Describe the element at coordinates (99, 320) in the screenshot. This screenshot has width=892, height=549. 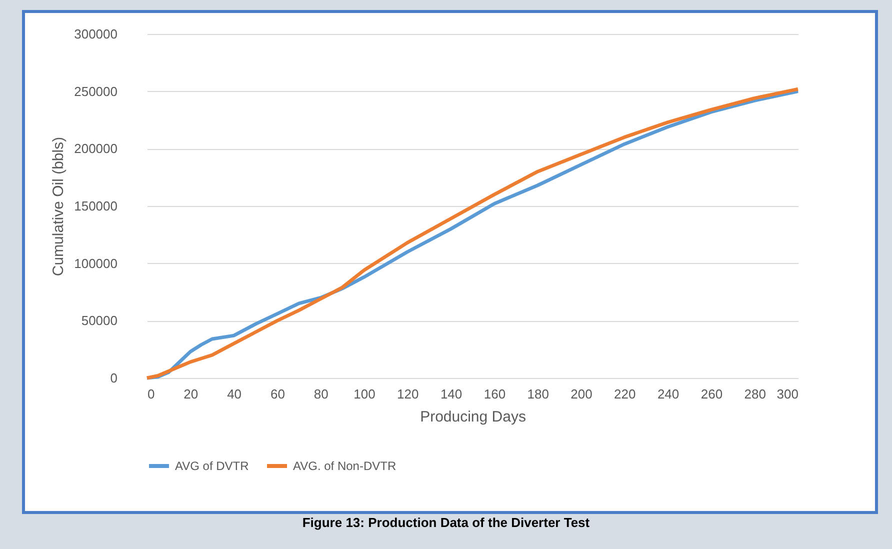
I see `y-tick-label: 50000` at that location.